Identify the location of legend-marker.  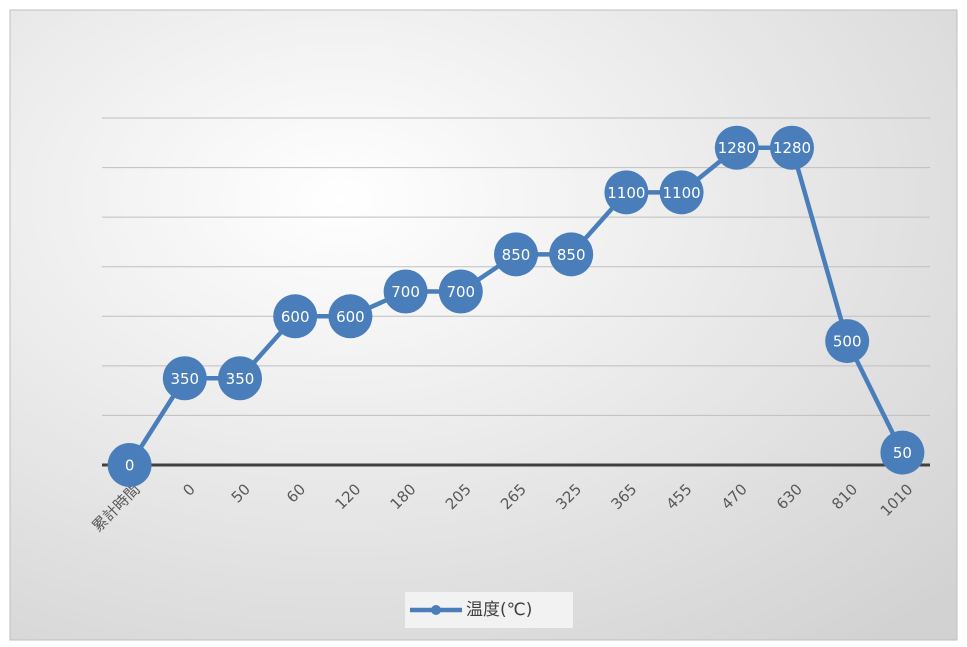
(436, 610).